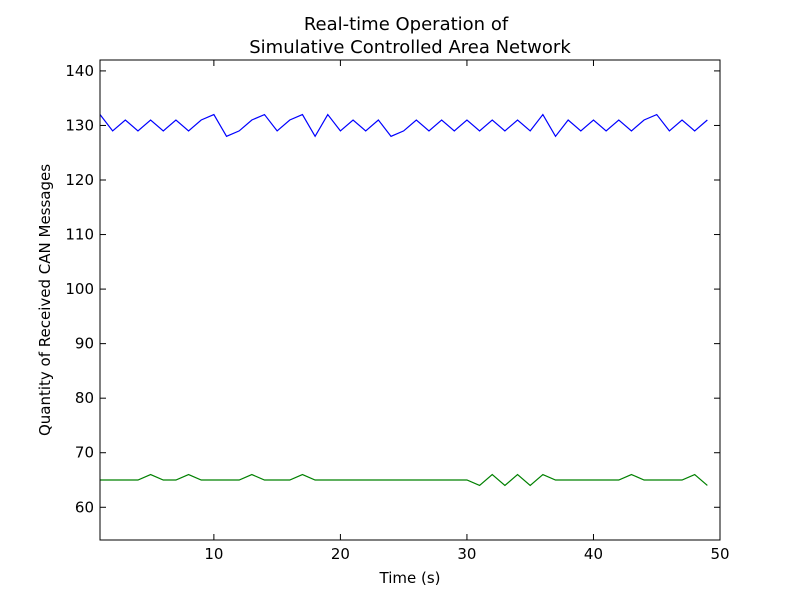  Describe the element at coordinates (79, 289) in the screenshot. I see `y-tick-label: 100` at that location.